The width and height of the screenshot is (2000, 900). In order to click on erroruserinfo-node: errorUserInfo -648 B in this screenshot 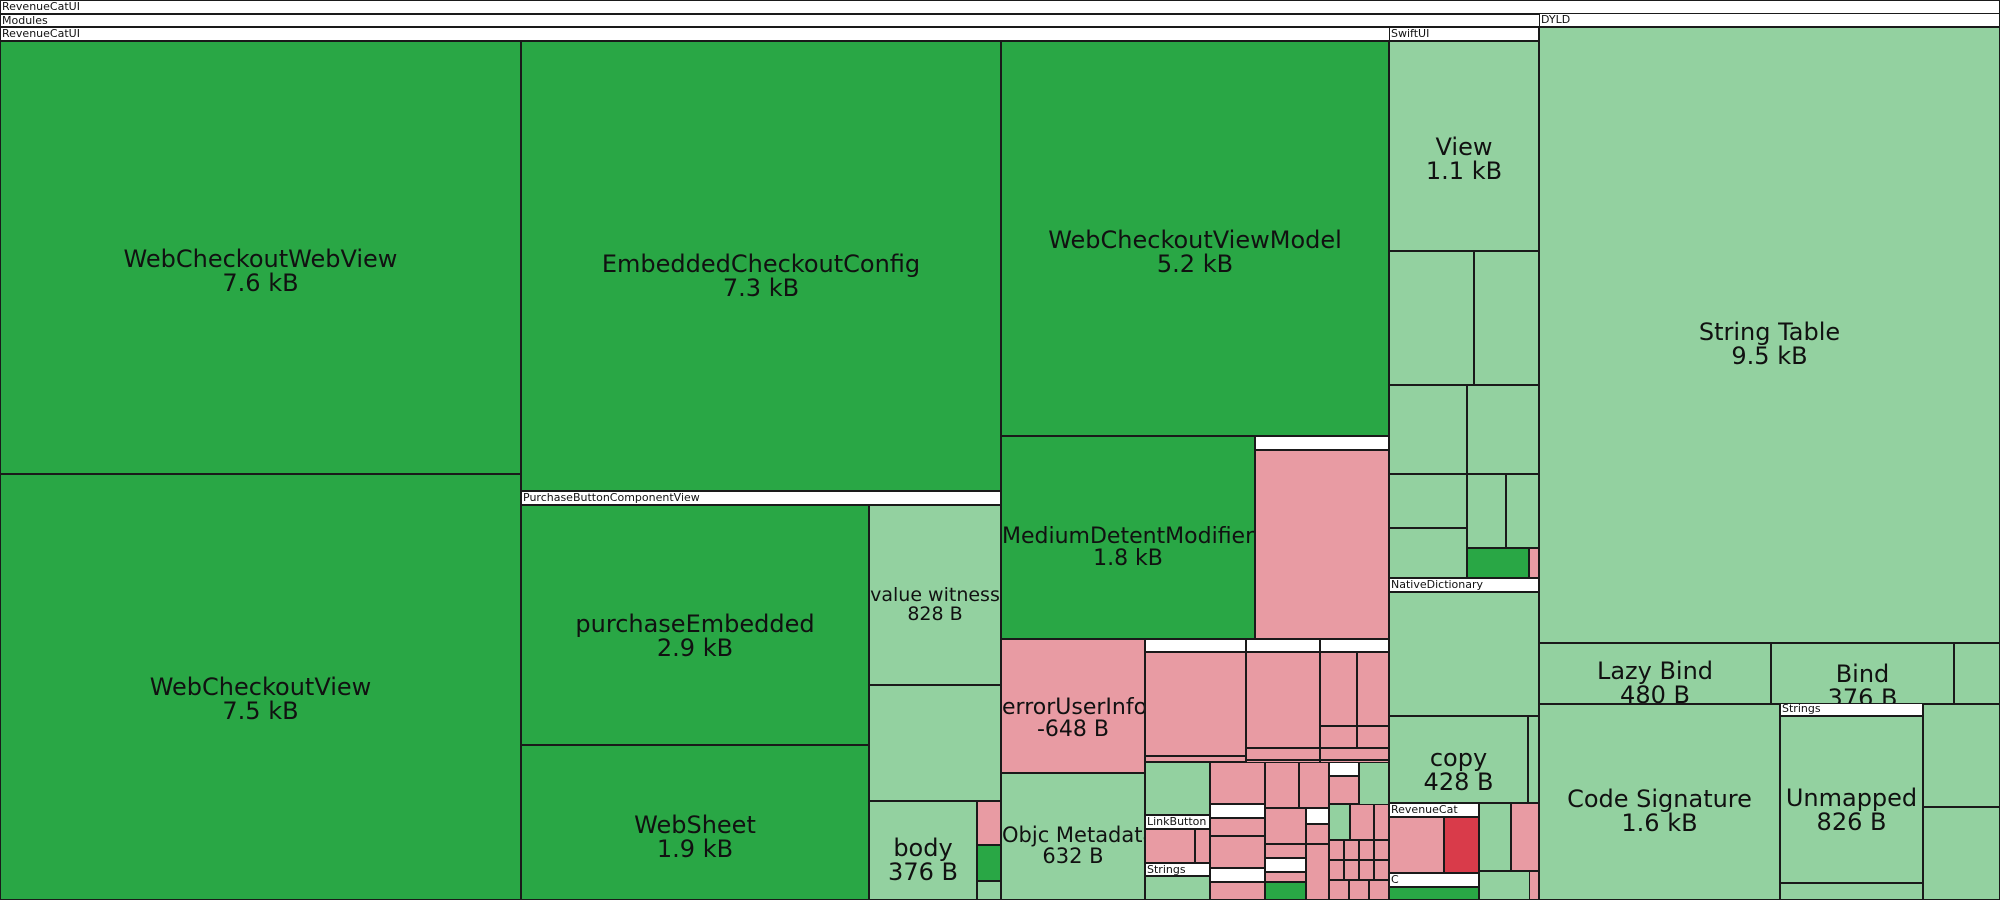, I will do `click(1073, 706)`.